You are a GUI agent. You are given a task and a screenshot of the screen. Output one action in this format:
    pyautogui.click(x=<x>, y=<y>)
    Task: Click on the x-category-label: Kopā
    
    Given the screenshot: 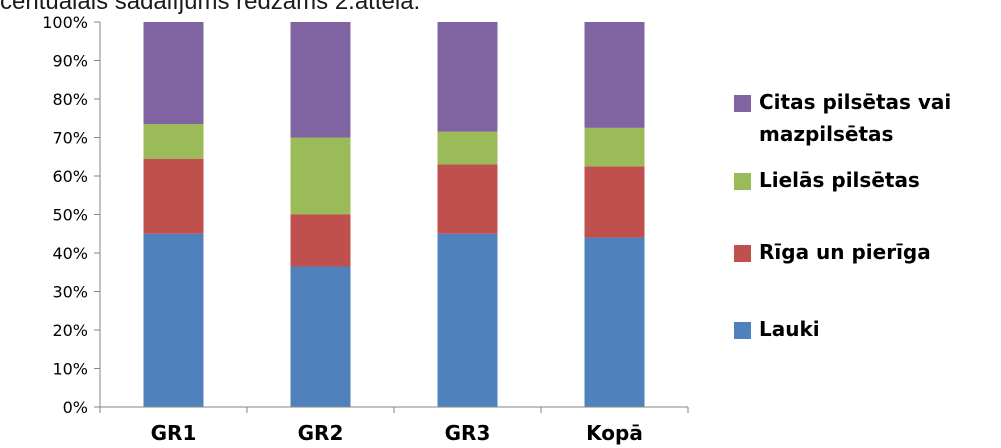 What is the action you would take?
    pyautogui.click(x=614, y=433)
    